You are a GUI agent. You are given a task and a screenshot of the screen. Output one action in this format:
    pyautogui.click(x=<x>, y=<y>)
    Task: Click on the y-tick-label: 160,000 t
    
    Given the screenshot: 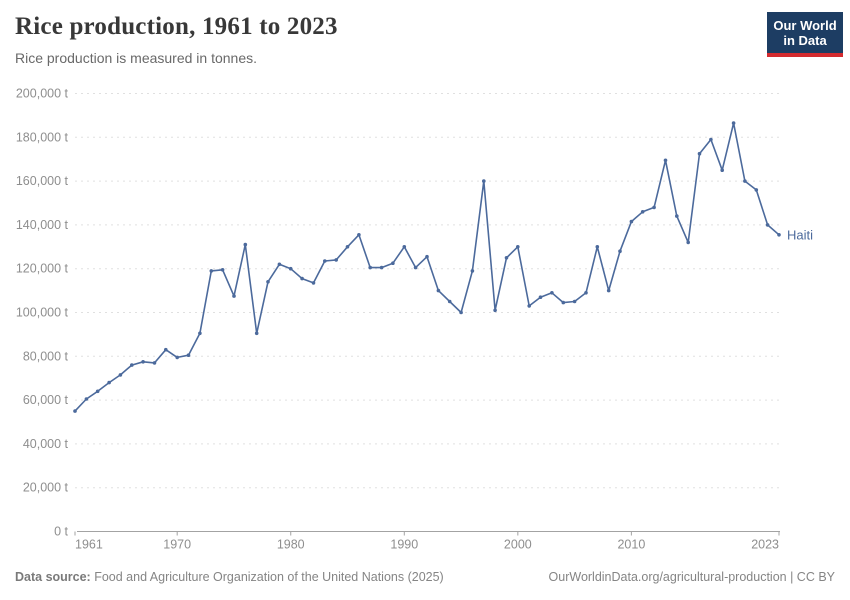 What is the action you would take?
    pyautogui.click(x=42, y=181)
    